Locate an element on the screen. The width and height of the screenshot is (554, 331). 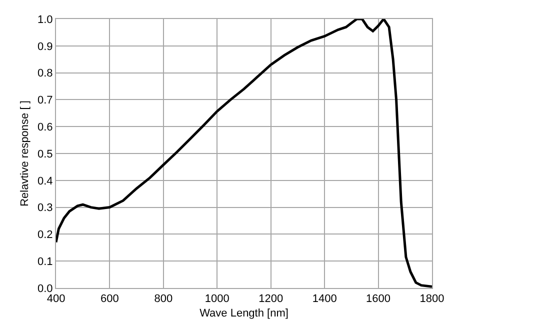
y-tick-label: 0.0 is located at coordinates (45, 288).